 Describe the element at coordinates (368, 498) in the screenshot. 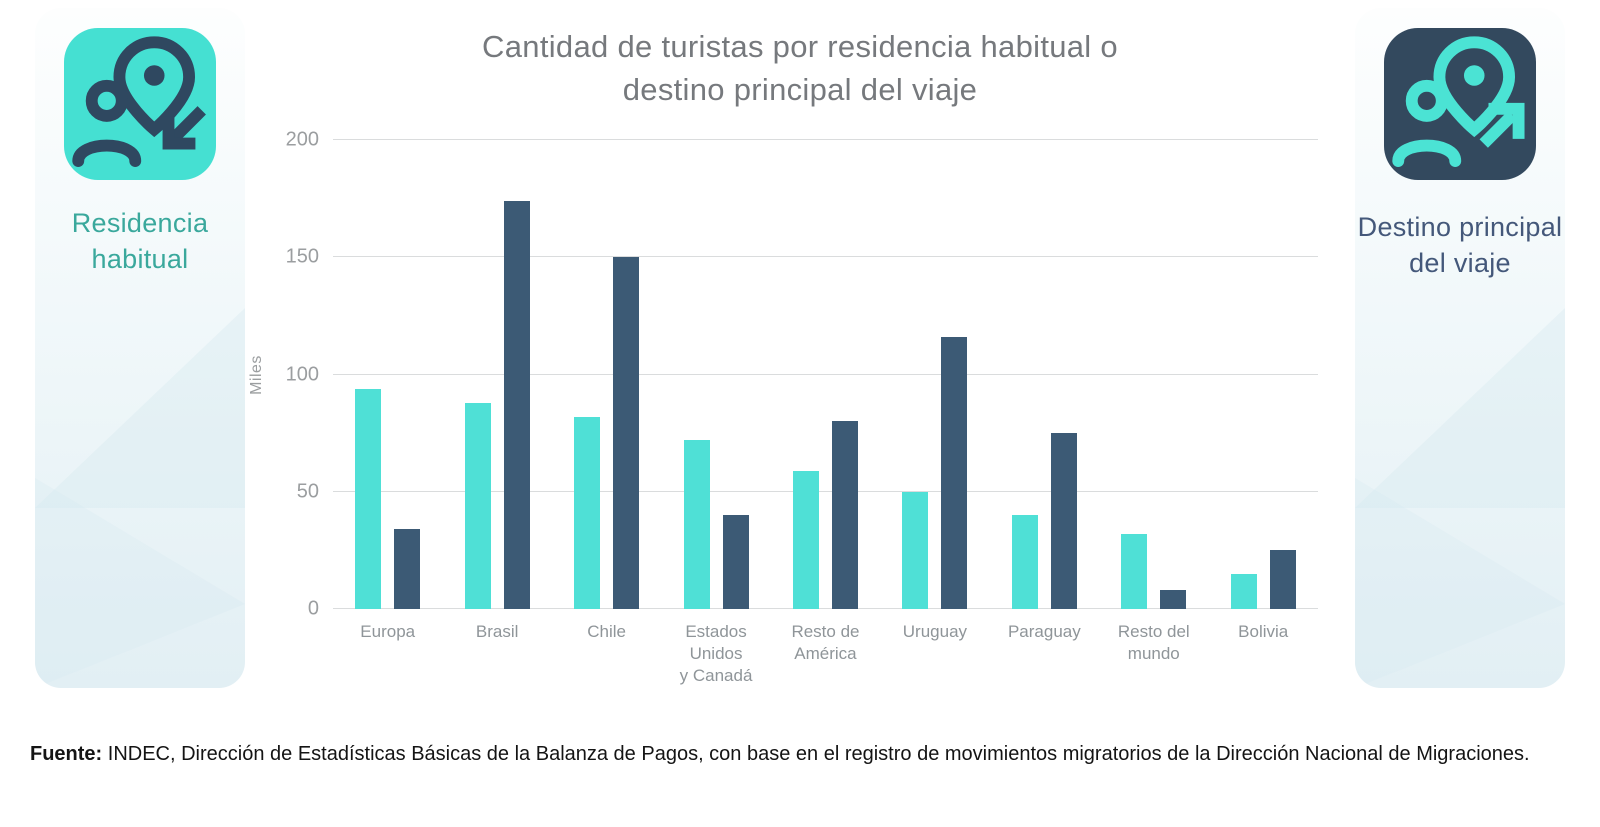

I see `bar-residencia-habitual-europa` at that location.